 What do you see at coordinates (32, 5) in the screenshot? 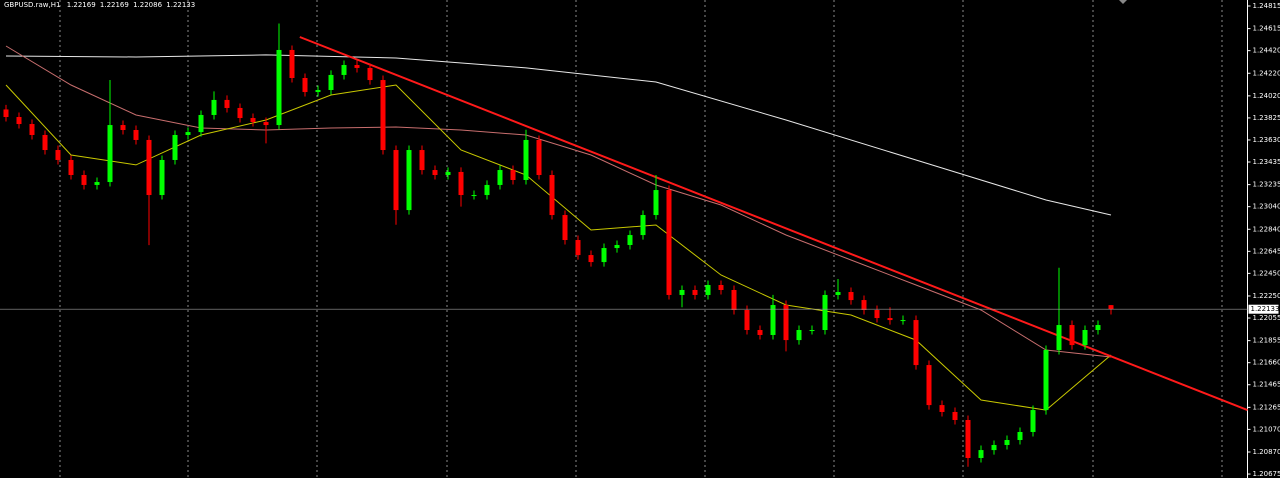
I see `symbol-name: GBPUSD.raw,H1` at bounding box center [32, 5].